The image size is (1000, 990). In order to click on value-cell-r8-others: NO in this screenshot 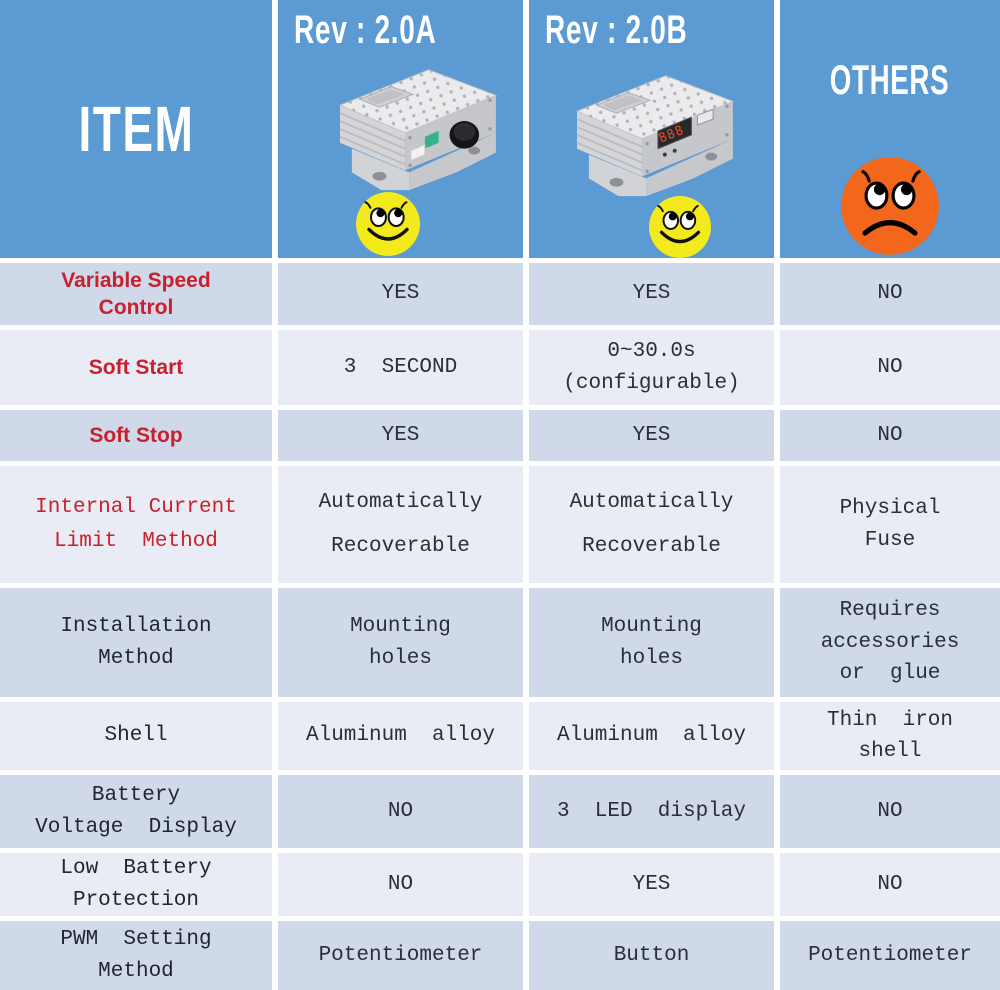, I will do `click(890, 884)`.